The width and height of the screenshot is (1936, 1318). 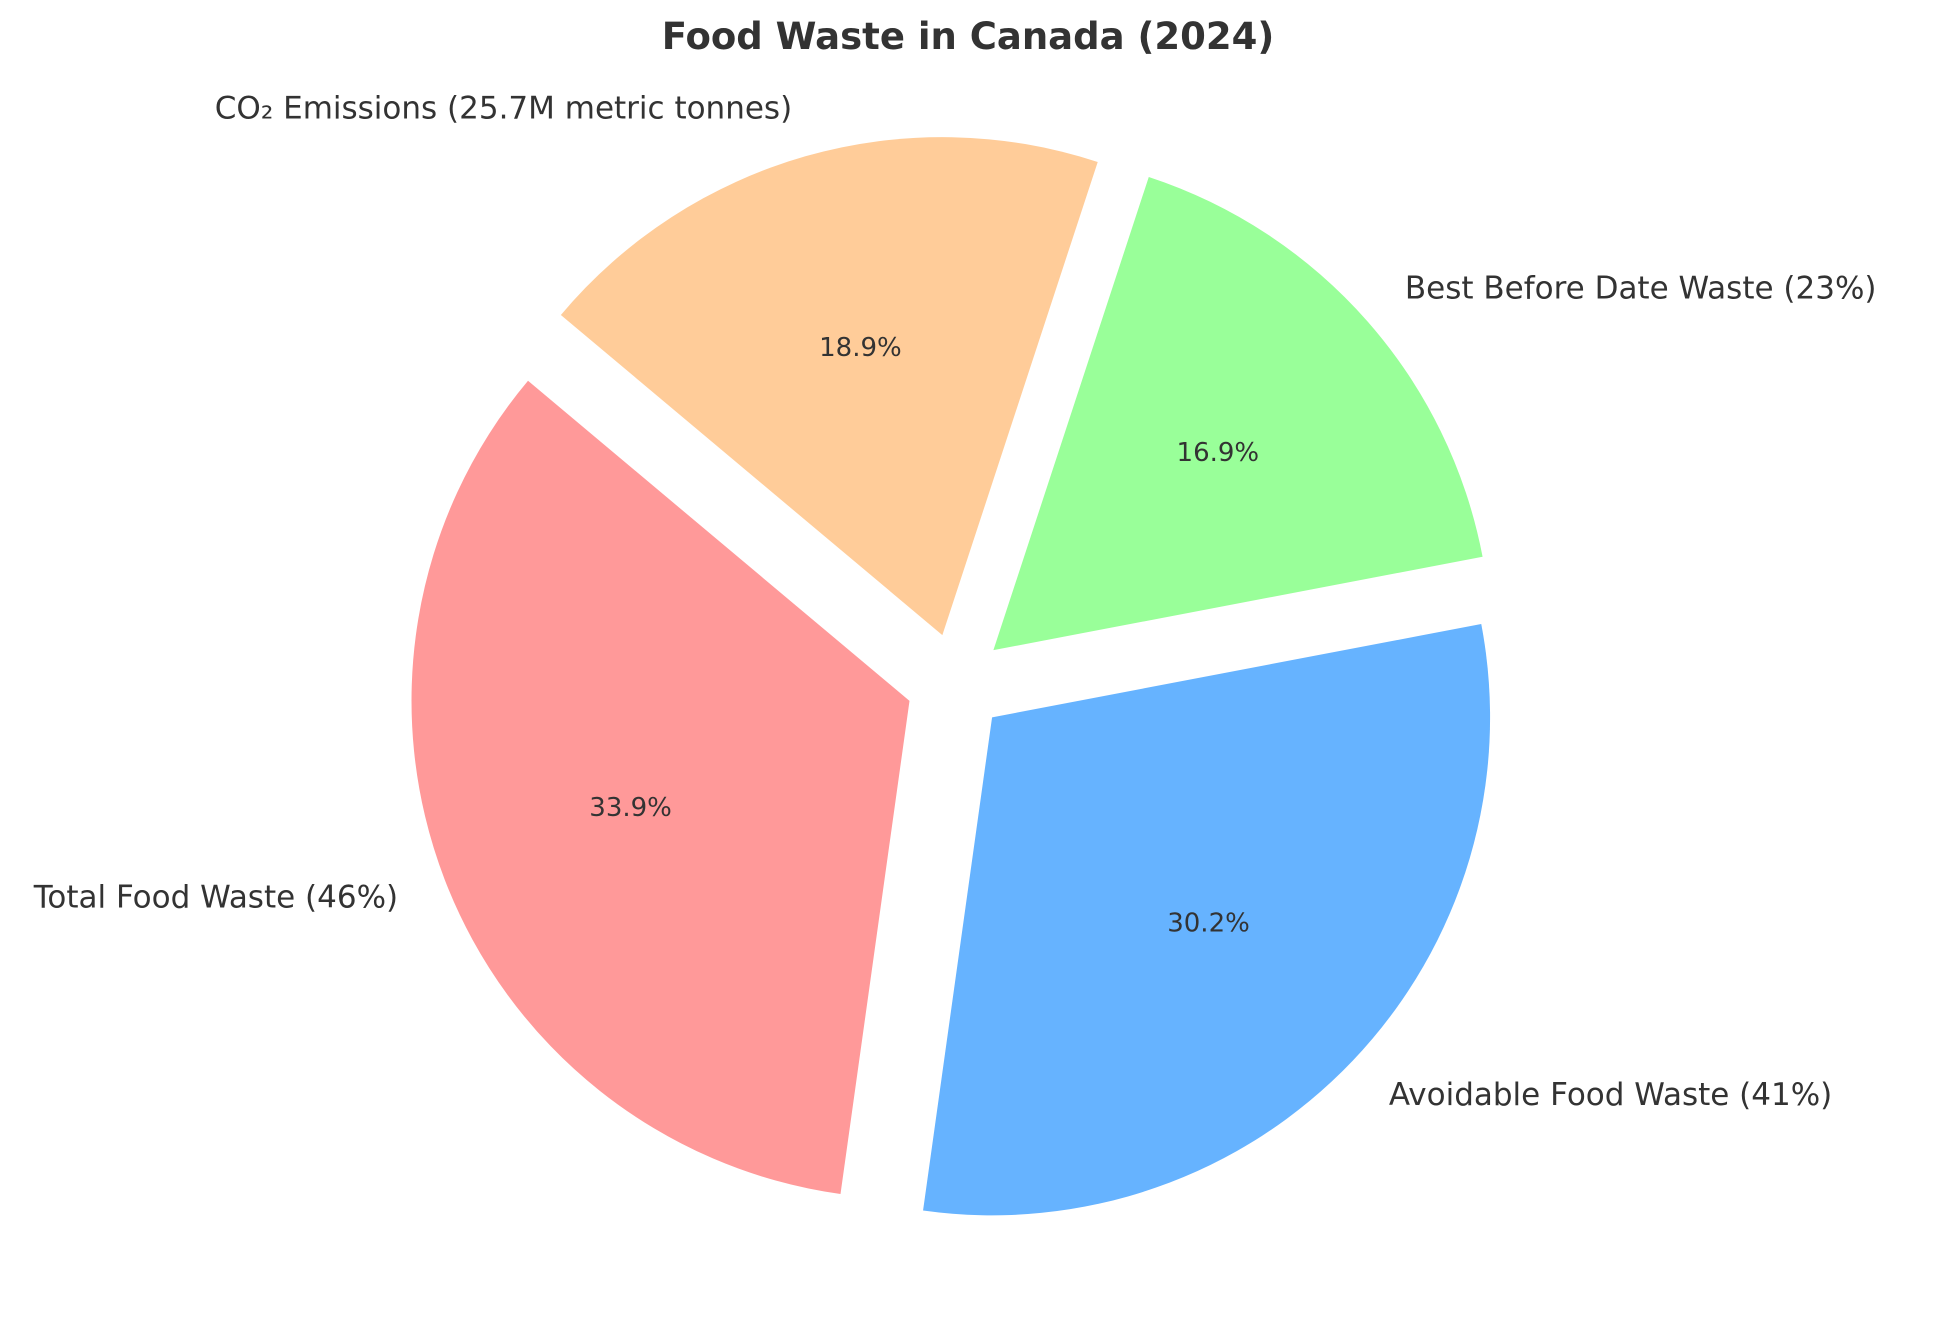 What do you see at coordinates (215, 897) in the screenshot?
I see `slice-label-total-food-waste: Total Food Waste (46%)` at bounding box center [215, 897].